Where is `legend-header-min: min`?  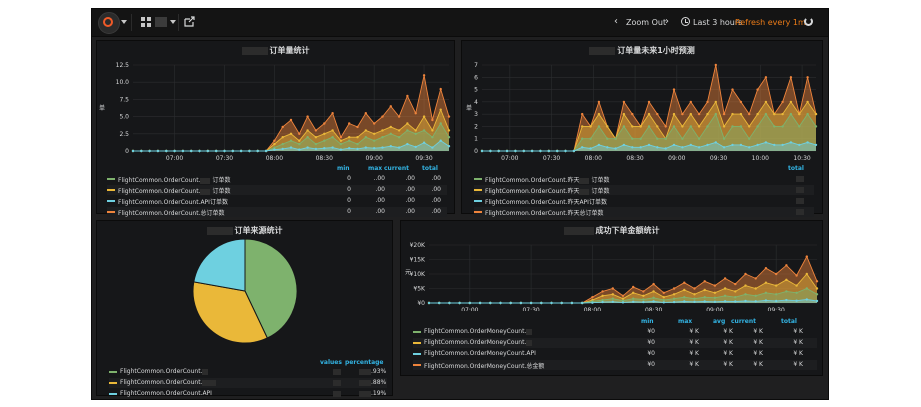 legend-header-min: min is located at coordinates (647, 321).